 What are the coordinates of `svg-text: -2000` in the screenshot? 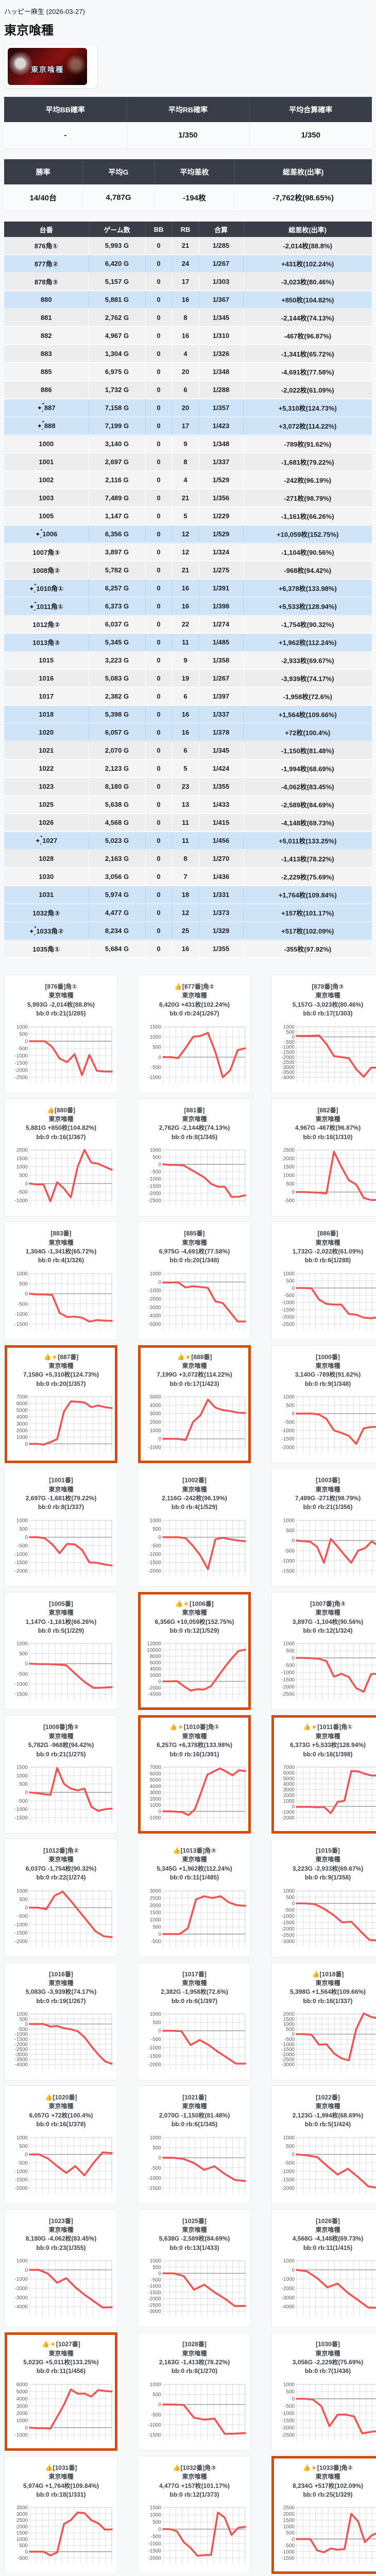 It's located at (154, 1299).